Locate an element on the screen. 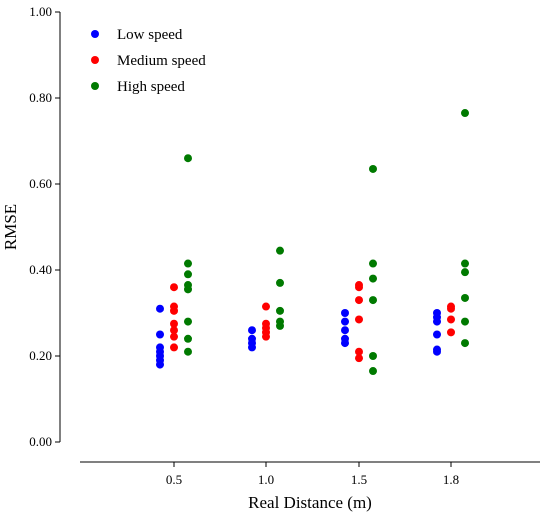 The height and width of the screenshot is (520, 550). y-tick-label: 1.00 is located at coordinates (40, 11).